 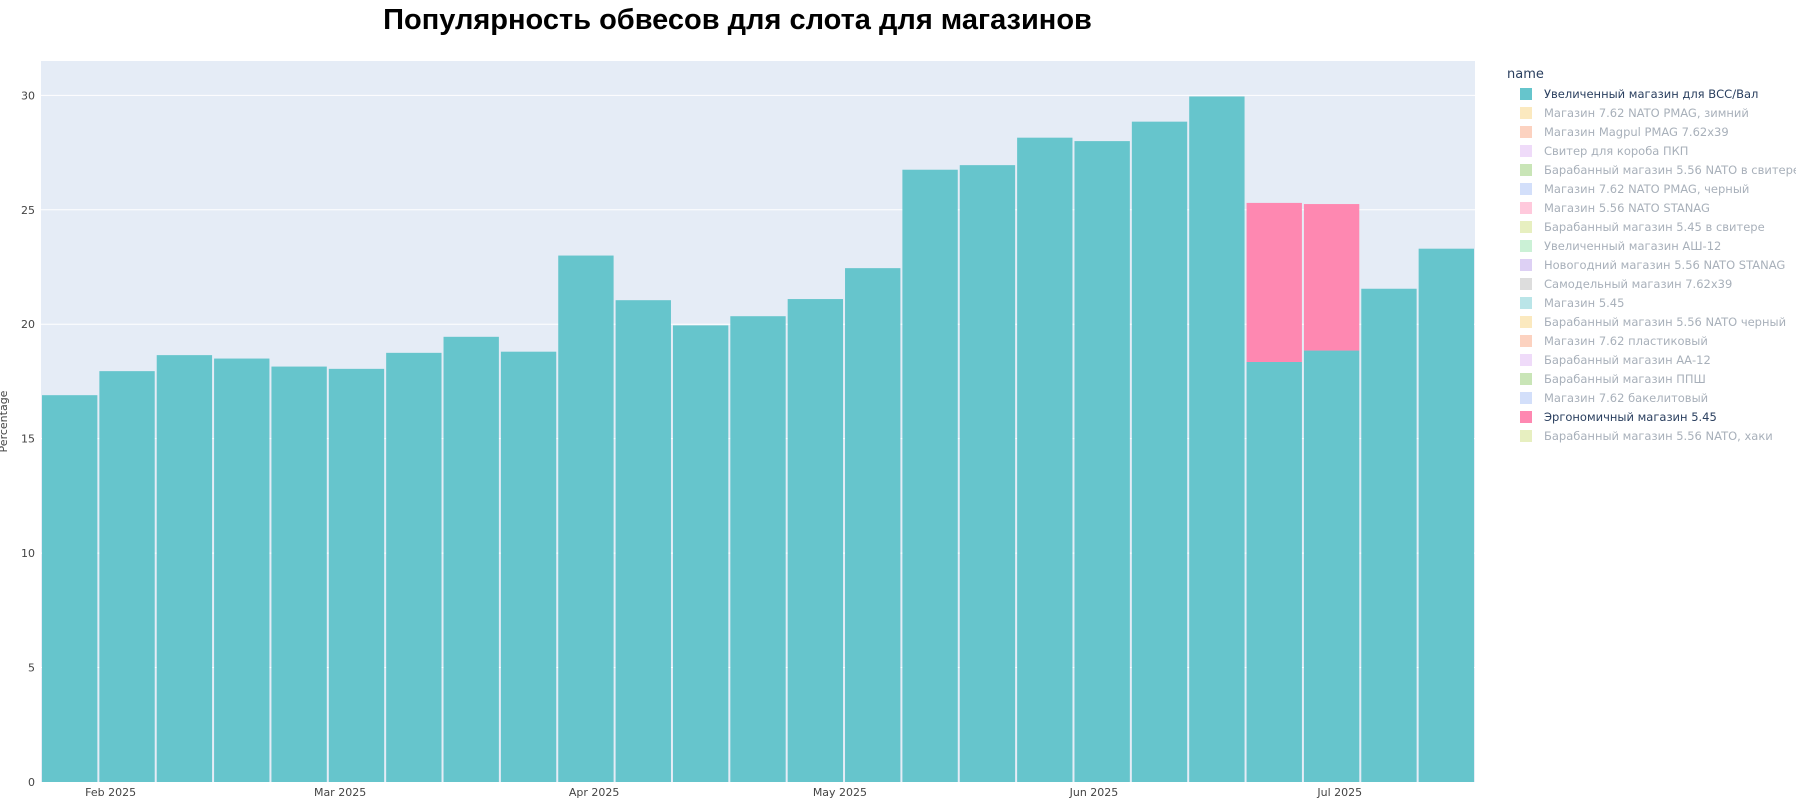 I want to click on y-tick-label: 5, so click(x=31, y=668).